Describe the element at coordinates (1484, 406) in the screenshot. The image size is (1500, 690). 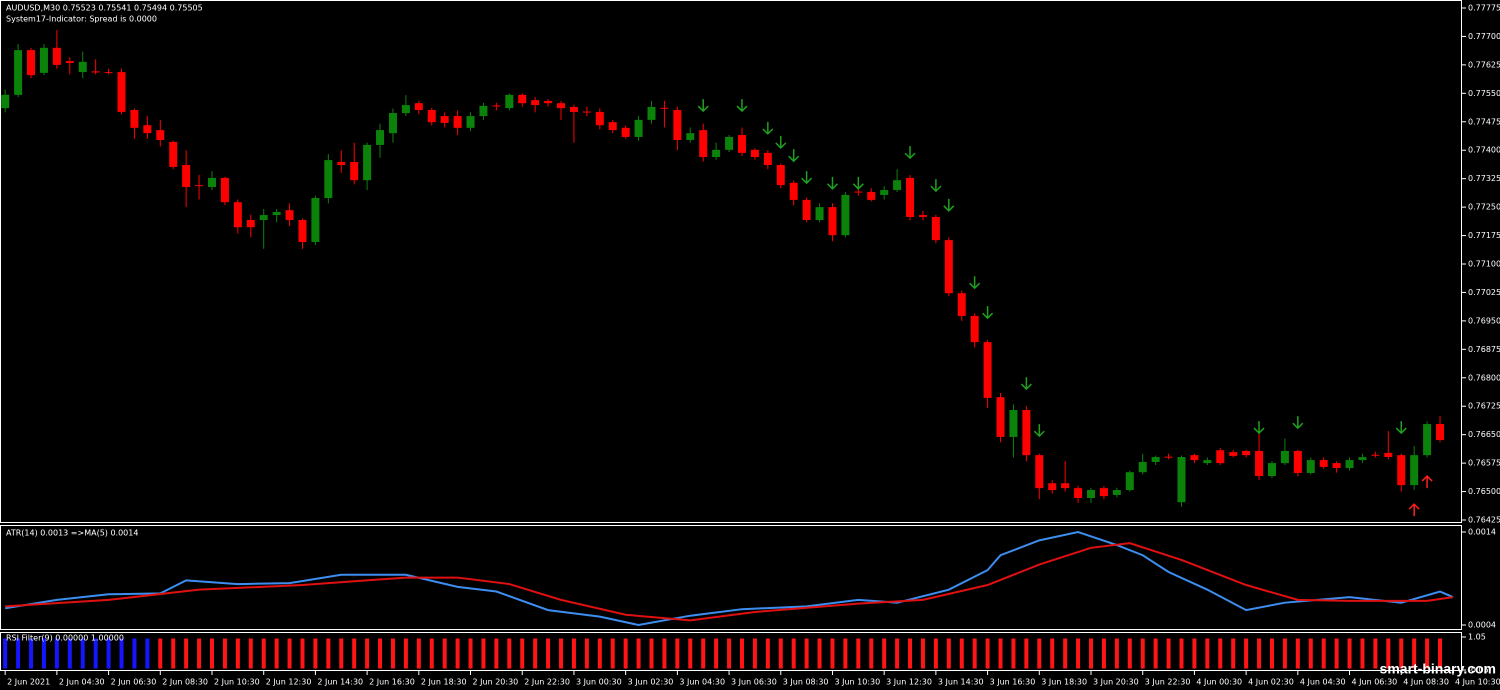
I see `y-tick-label: 0.76725` at that location.